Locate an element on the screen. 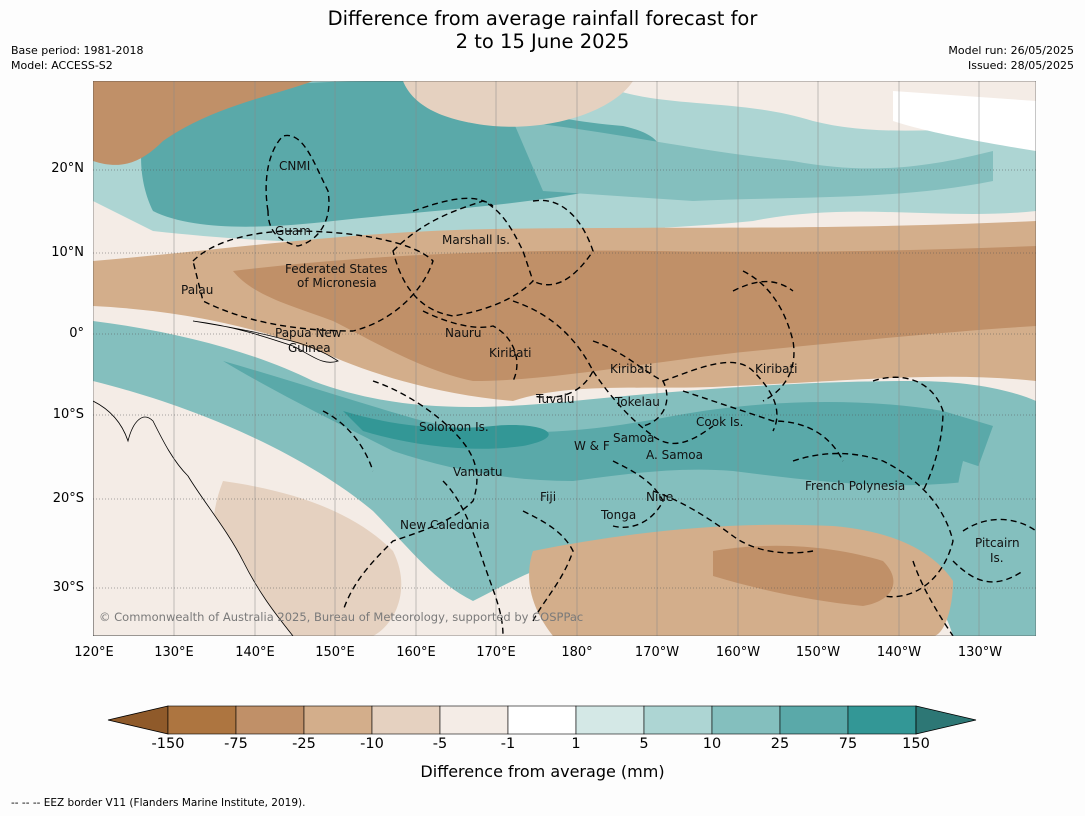 This screenshot has width=1085, height=816. colorbar-extend-low is located at coordinates (138, 720).